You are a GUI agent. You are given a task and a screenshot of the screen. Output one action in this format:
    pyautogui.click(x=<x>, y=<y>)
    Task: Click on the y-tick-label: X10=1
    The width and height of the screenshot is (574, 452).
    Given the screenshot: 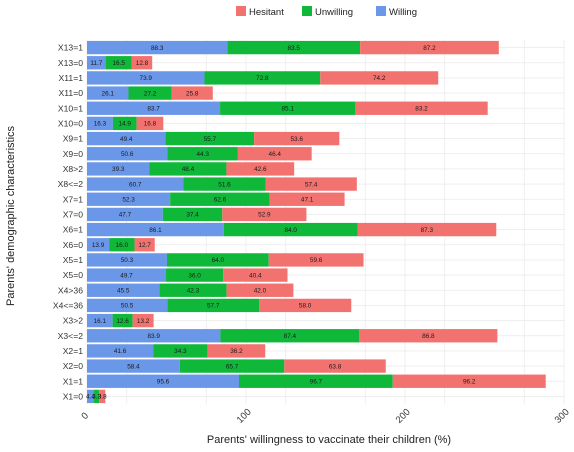 What is the action you would take?
    pyautogui.click(x=70, y=108)
    